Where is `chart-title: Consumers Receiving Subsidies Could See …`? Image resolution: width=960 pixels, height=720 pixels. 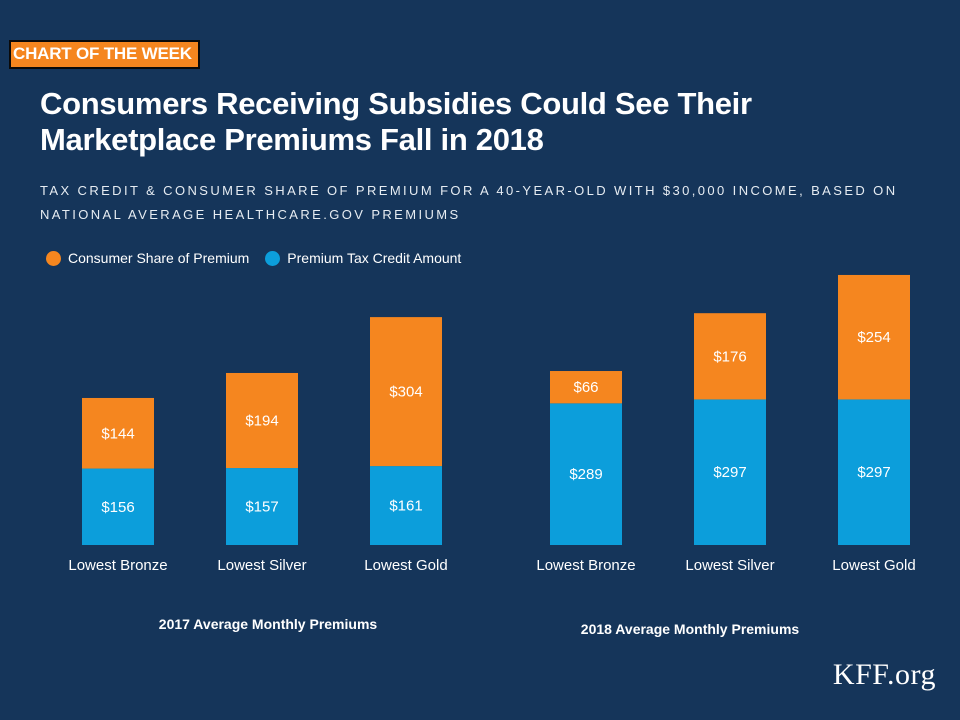 chart-title: Consumers Receiving Subsidies Could See … is located at coordinates (396, 121).